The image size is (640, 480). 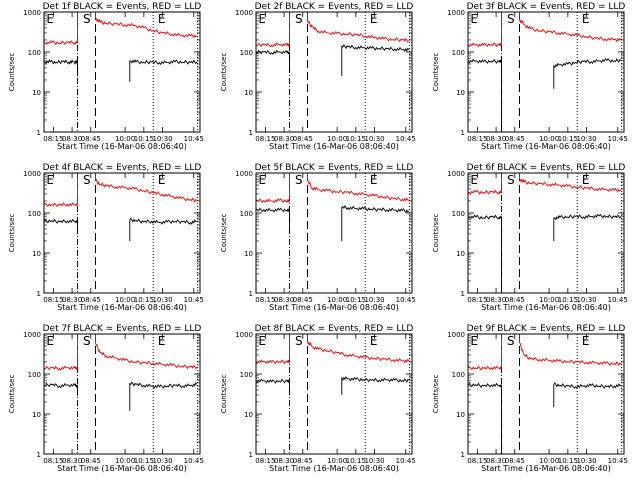 I want to click on panel-title: Det 1f BLACK = Events, RED = LLD, so click(x=122, y=7).